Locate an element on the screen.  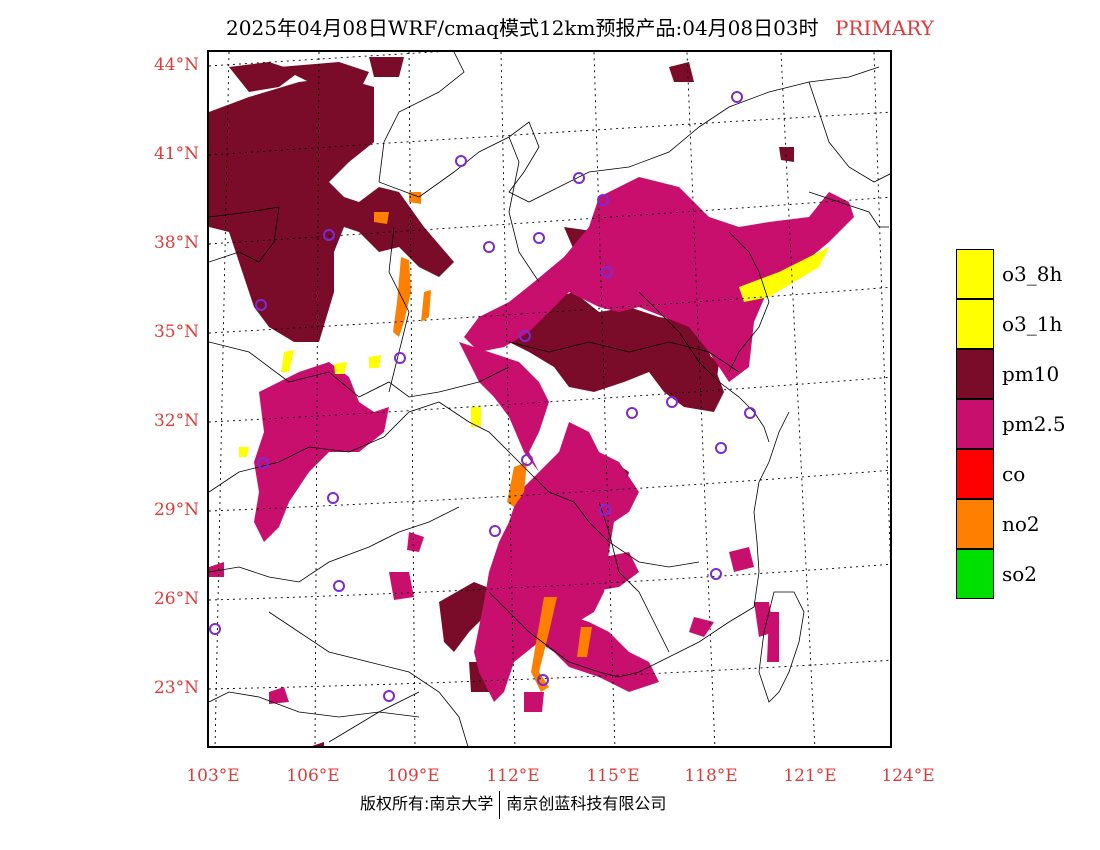
lon-label-109: 109°E is located at coordinates (413, 776).